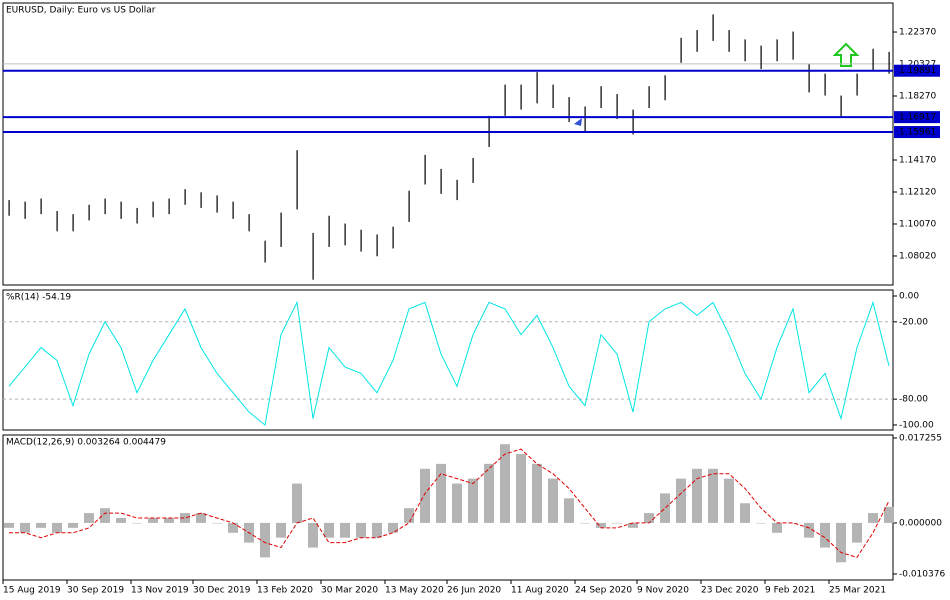 The height and width of the screenshot is (600, 950). I want to click on y-tick-label: -80.00, so click(913, 400).